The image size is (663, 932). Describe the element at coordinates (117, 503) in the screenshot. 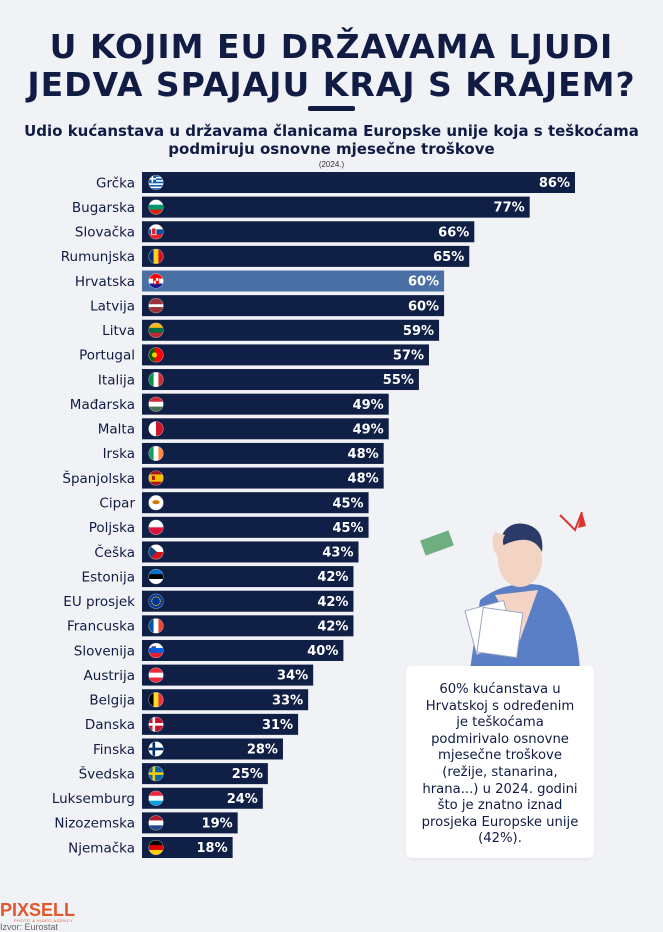

I see `country-label: Cipar` at that location.